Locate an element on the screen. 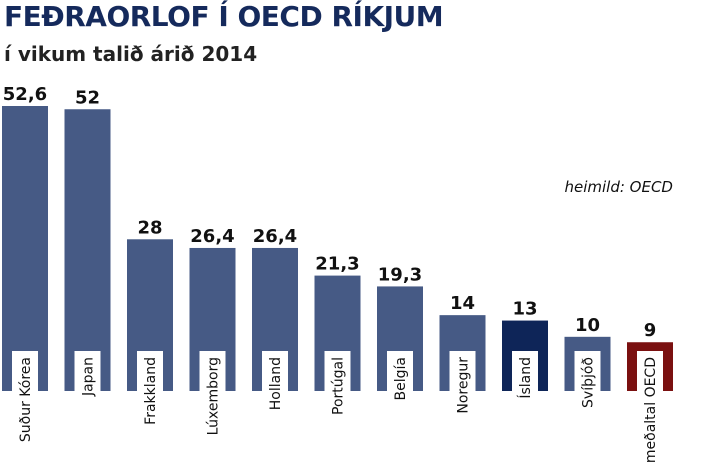  category-label-9: Svíþjóð is located at coordinates (589, 382).